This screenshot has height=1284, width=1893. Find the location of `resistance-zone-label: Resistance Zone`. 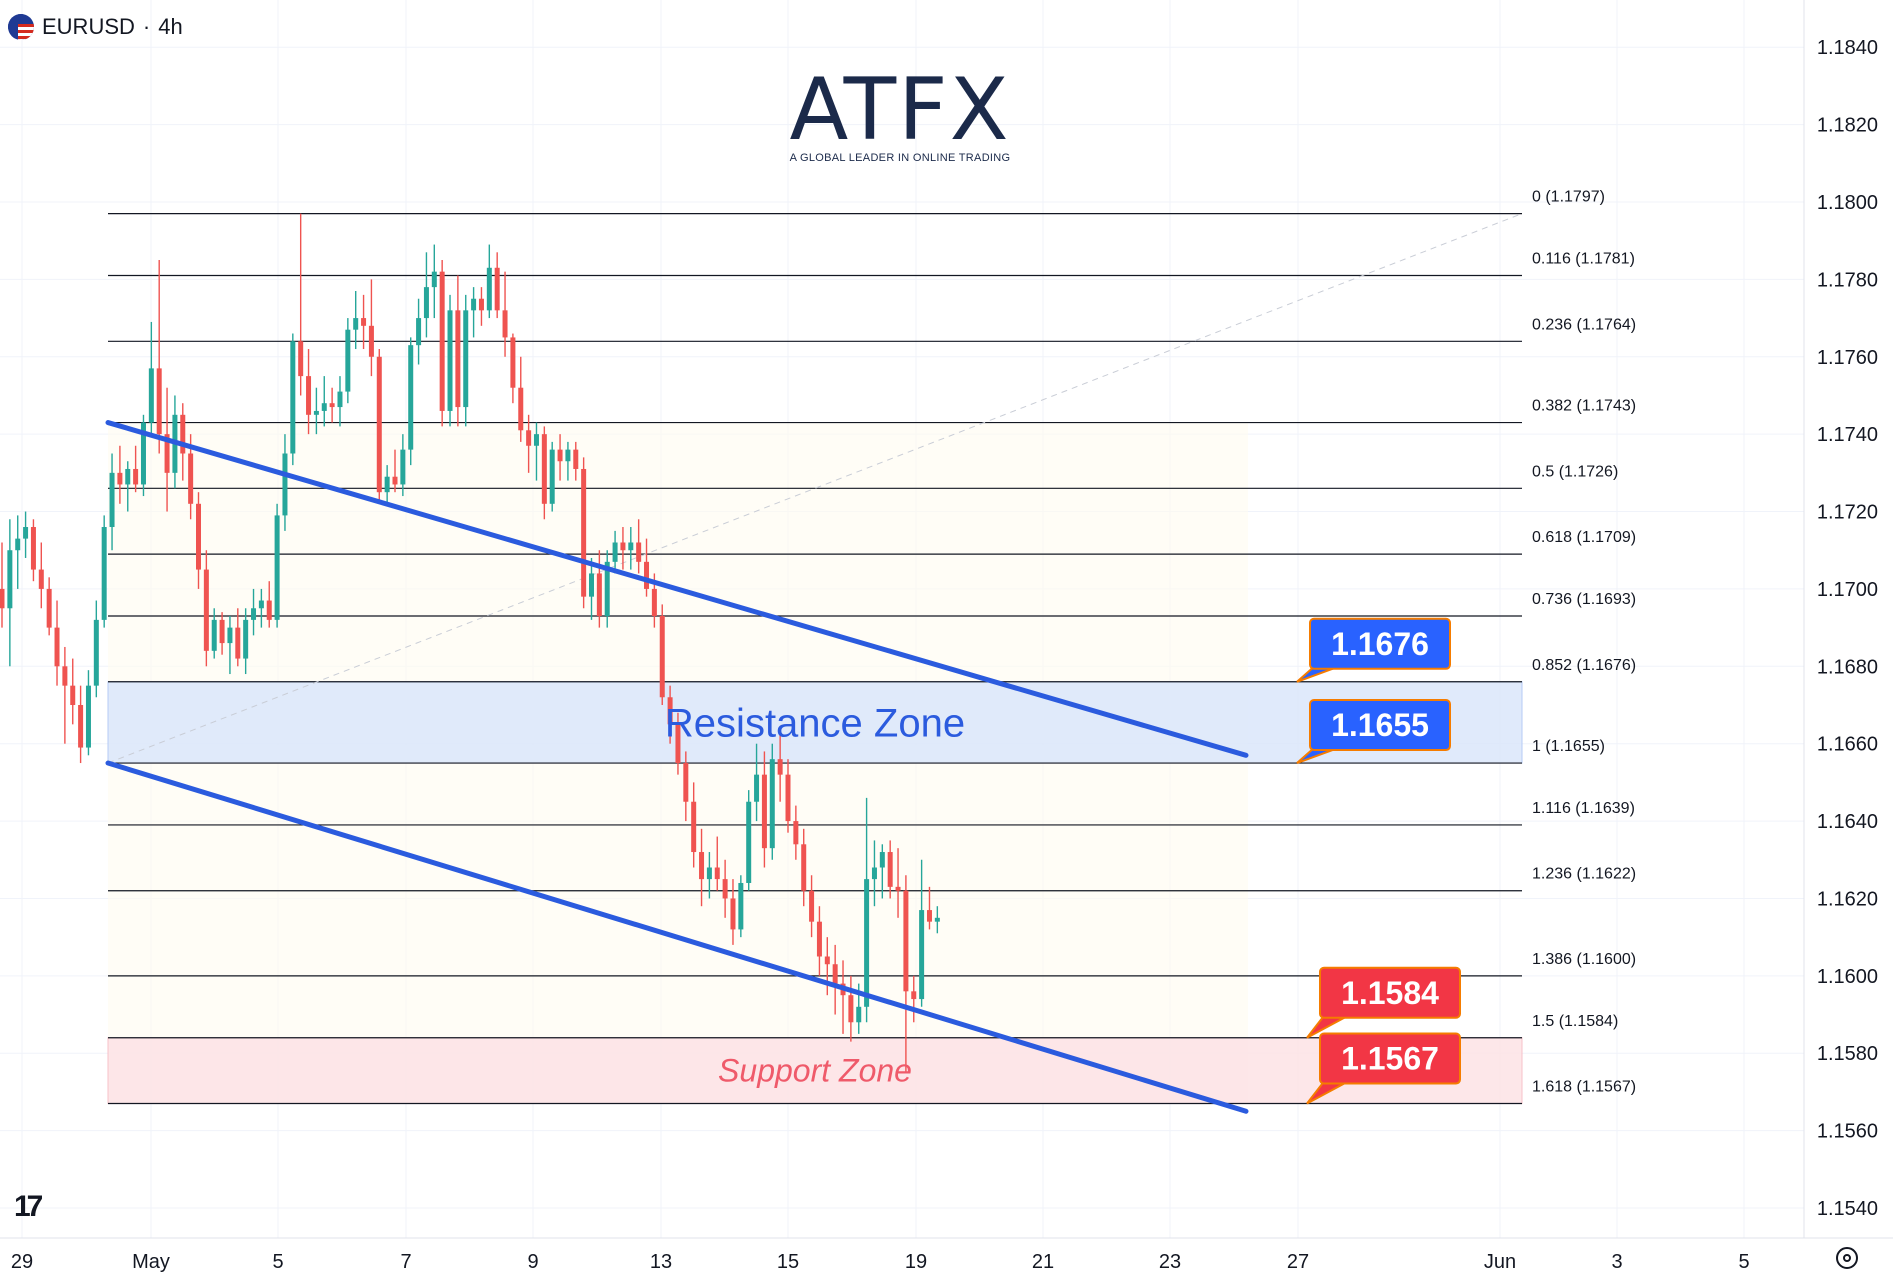

resistance-zone-label: Resistance Zone is located at coordinates (815, 723).